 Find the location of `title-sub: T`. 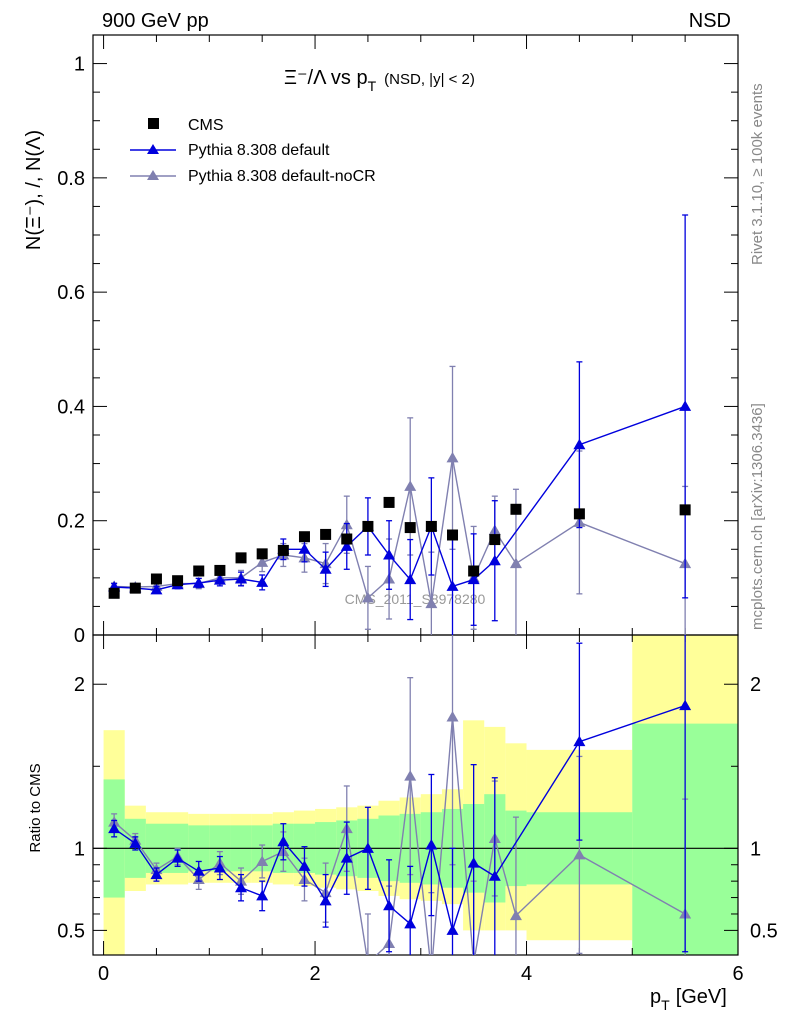

title-sub: T is located at coordinates (372, 86).